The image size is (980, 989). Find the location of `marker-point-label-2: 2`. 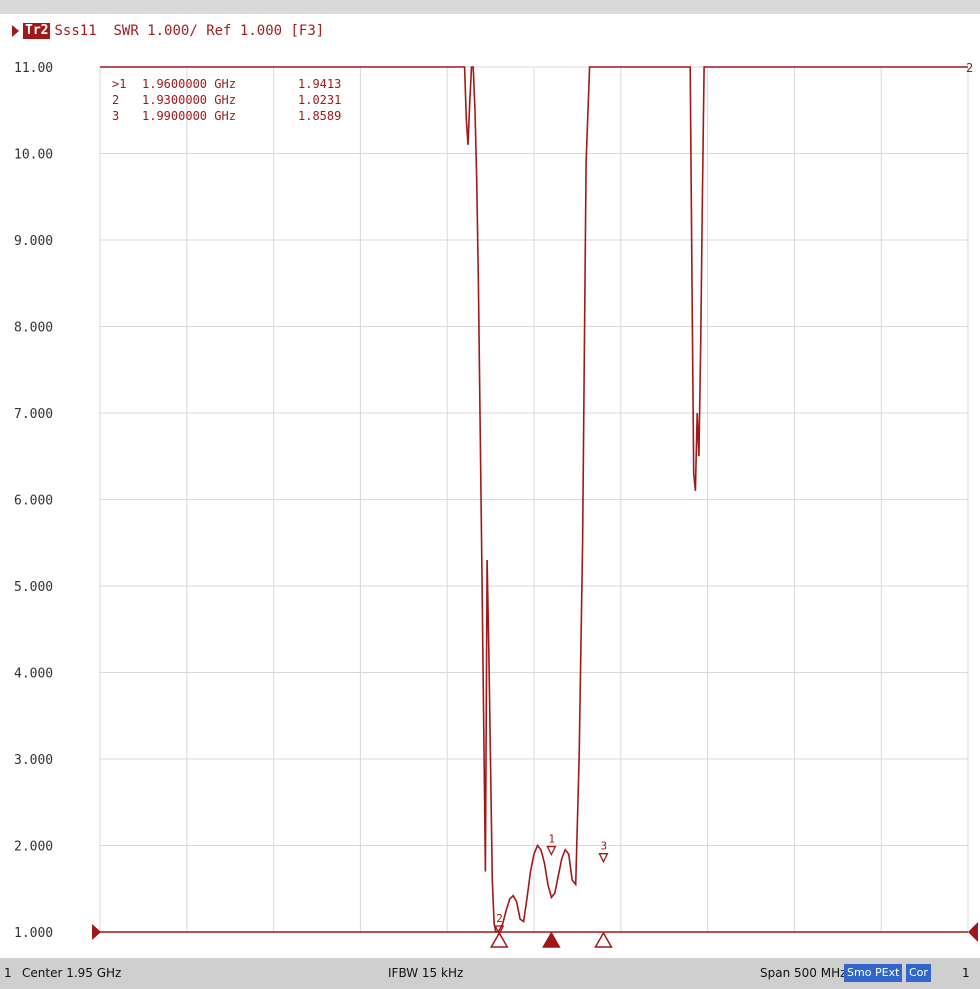

marker-point-label-2: 2 is located at coordinates (499, 918).